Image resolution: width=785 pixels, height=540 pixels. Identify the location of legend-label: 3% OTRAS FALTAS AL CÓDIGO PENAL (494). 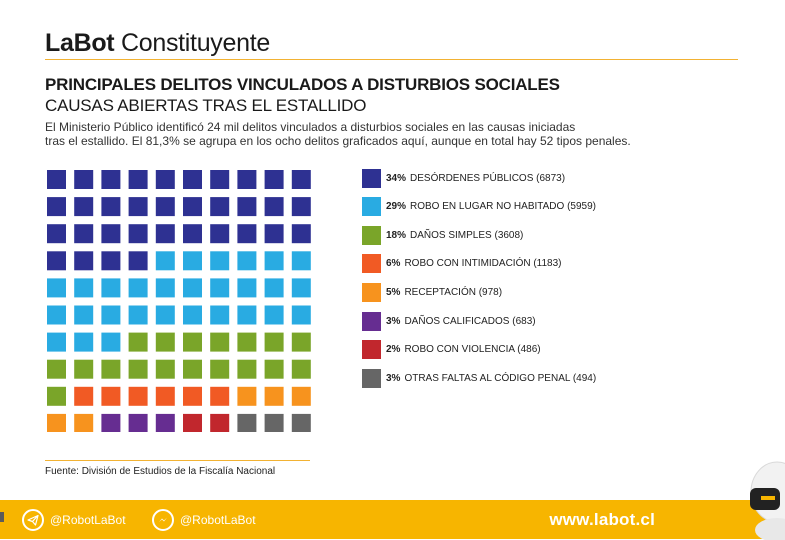
(491, 378).